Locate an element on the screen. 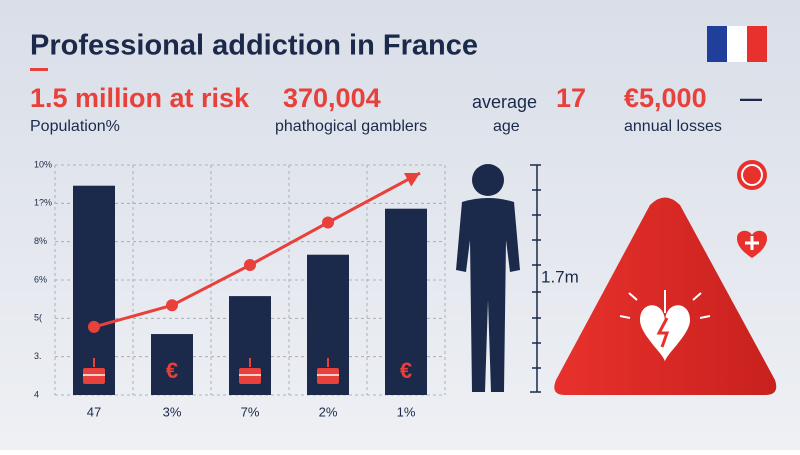 Image resolution: width=800 pixels, height=455 pixels. stat-value: 1.5 million at risk is located at coordinates (140, 98).